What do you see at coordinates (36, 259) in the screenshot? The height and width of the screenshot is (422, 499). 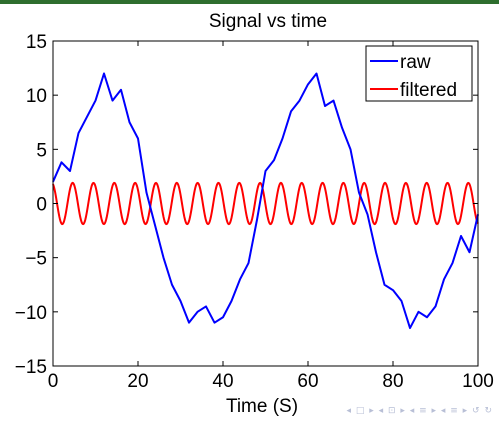 I see `y-tick-label: −5` at bounding box center [36, 259].